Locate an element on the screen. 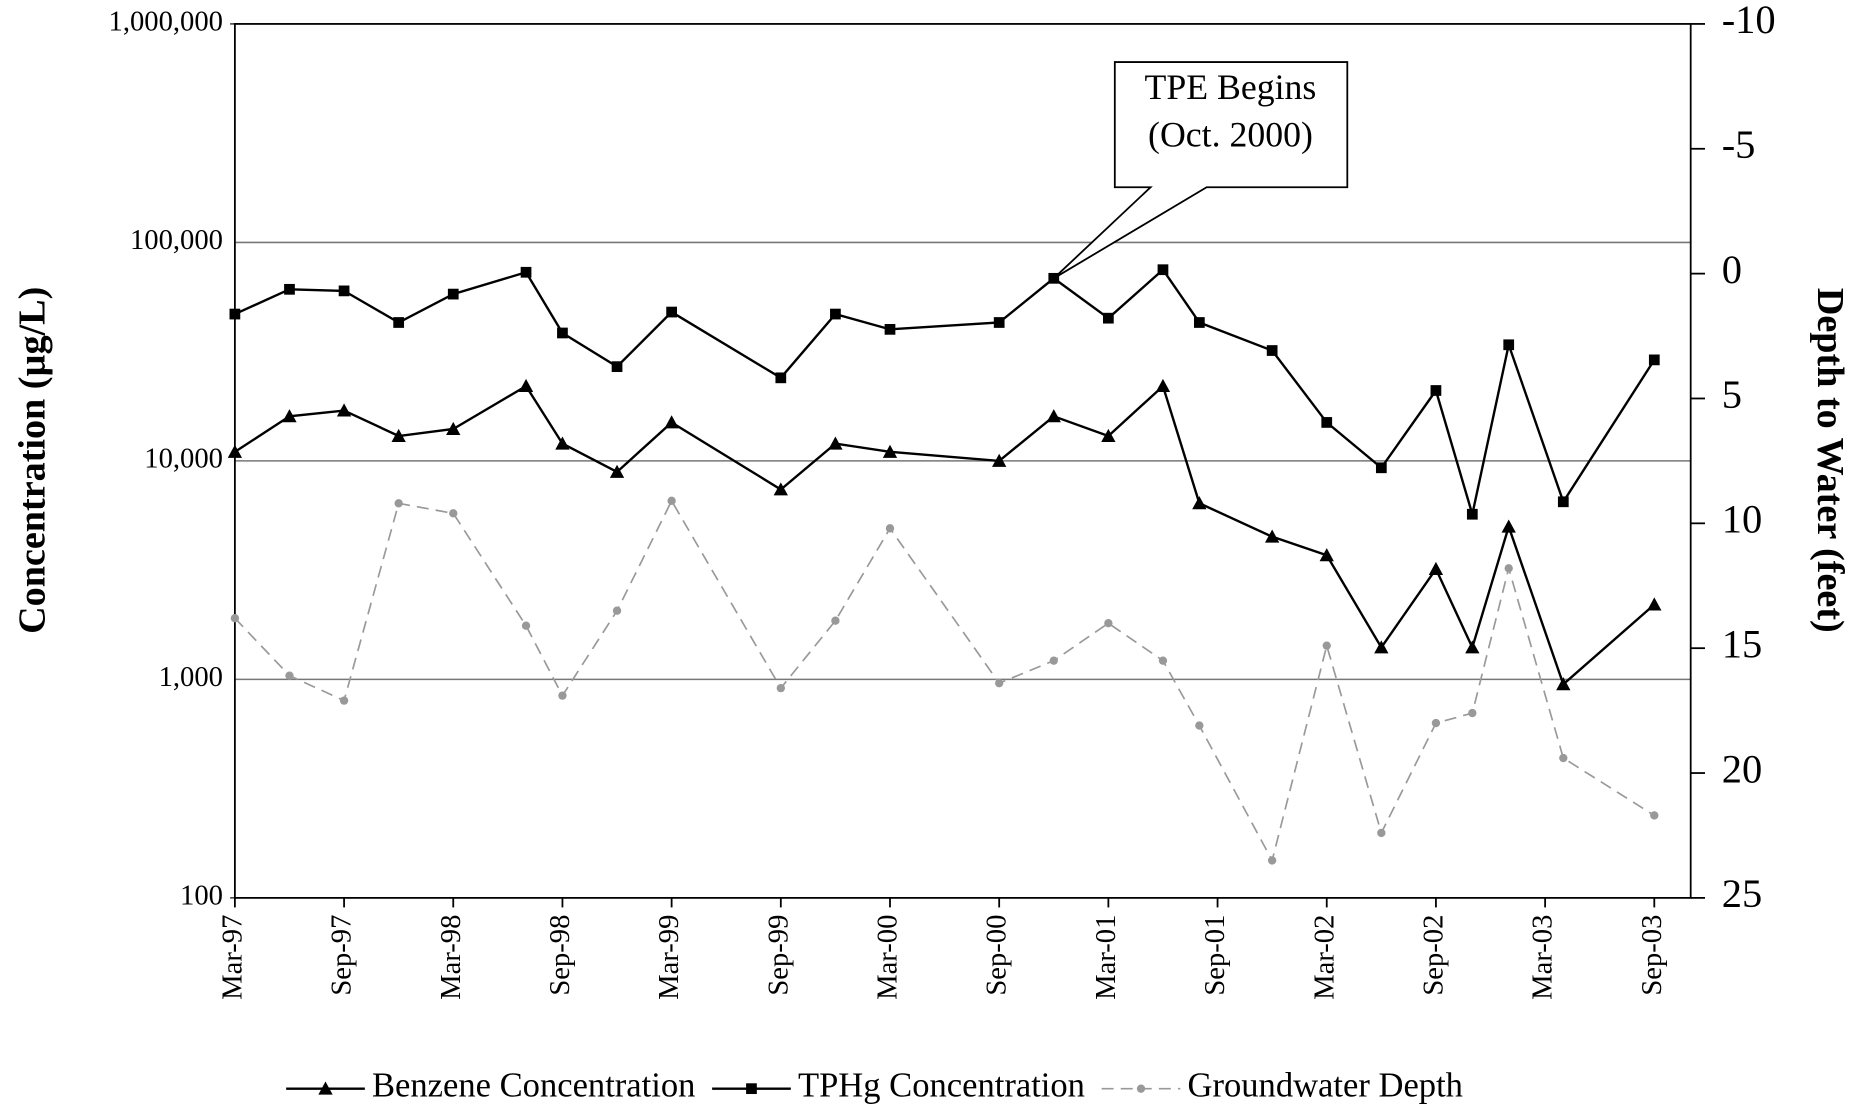 The width and height of the screenshot is (1860, 1114). x-tick-label: Sep-03 is located at coordinates (1652, 955).